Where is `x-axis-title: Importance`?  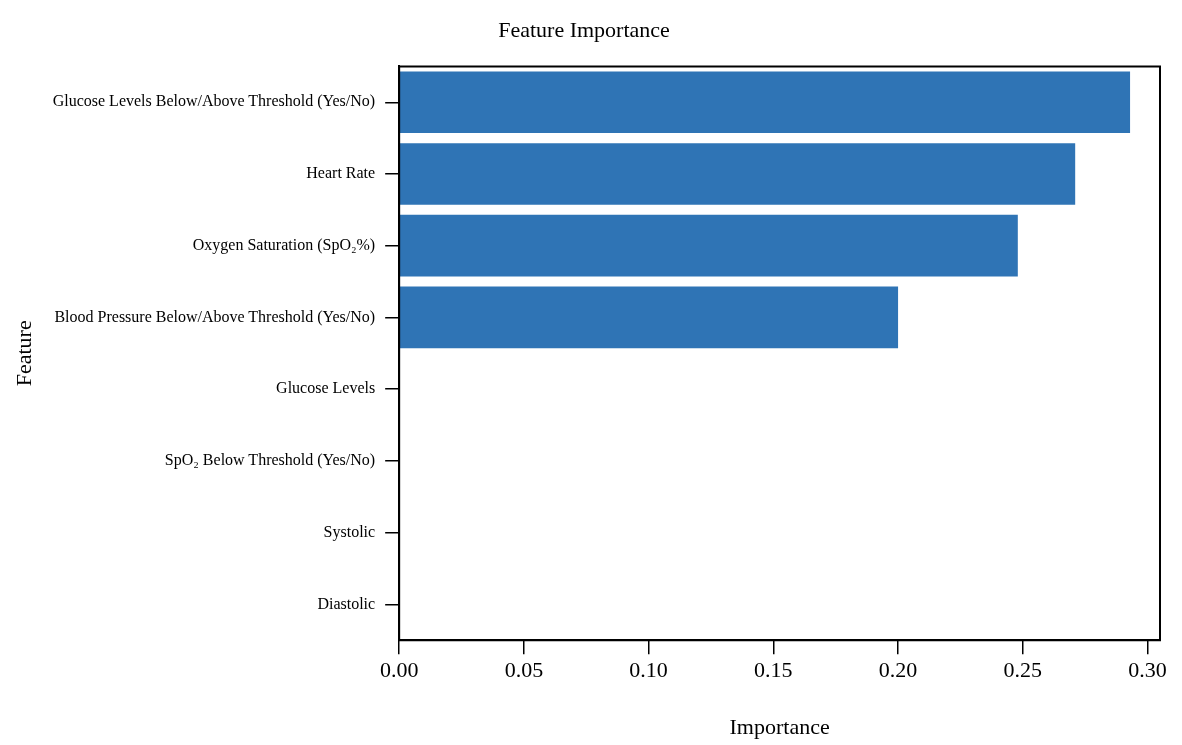 x-axis-title: Importance is located at coordinates (779, 726).